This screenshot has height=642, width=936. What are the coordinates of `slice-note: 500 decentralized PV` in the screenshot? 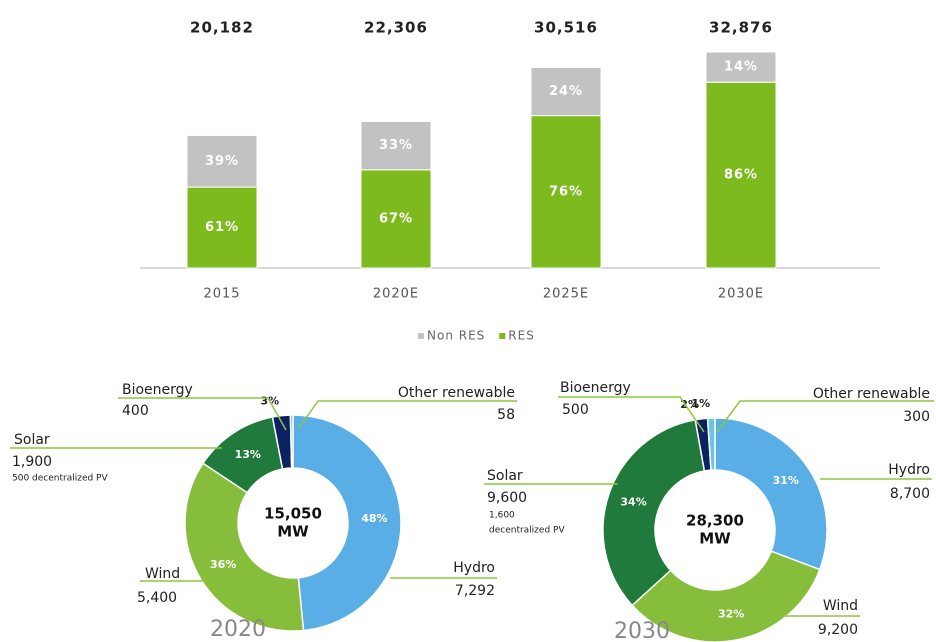 It's located at (60, 479).